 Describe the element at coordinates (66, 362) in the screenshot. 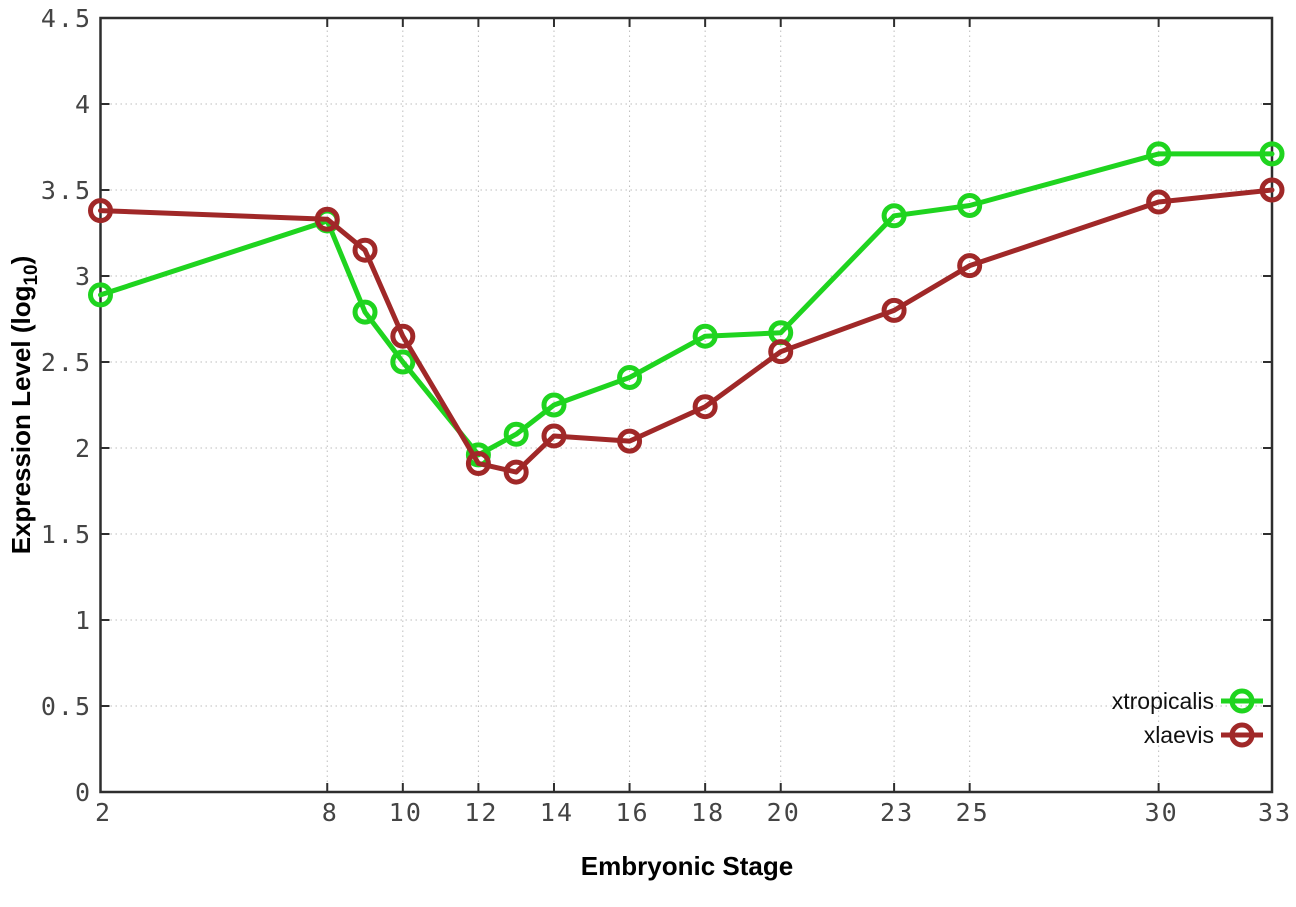

I see `y-tick-label-2.5: 2.5` at that location.